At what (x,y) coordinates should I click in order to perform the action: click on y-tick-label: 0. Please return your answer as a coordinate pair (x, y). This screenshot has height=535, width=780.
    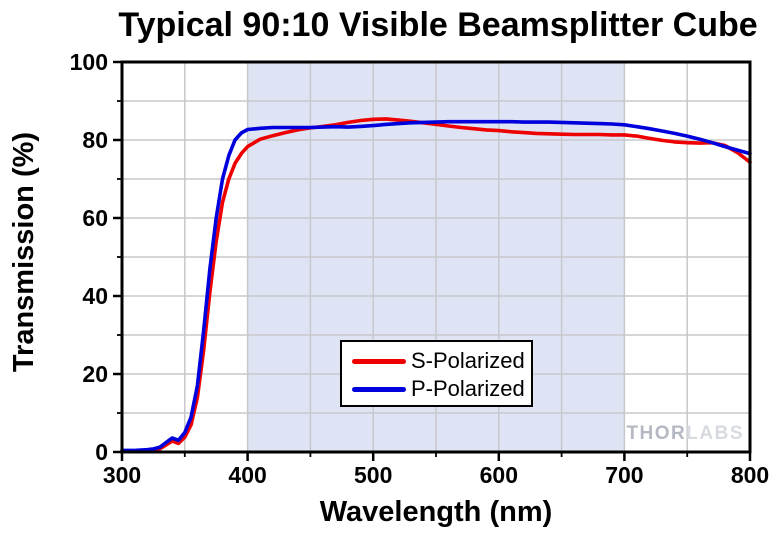
    Looking at the image, I should click on (101, 452).